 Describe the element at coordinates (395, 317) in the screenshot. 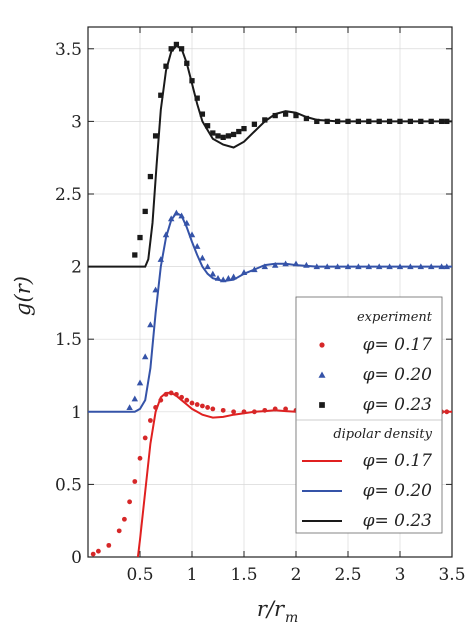

I see `legend-experiment-heading: experiment` at that location.